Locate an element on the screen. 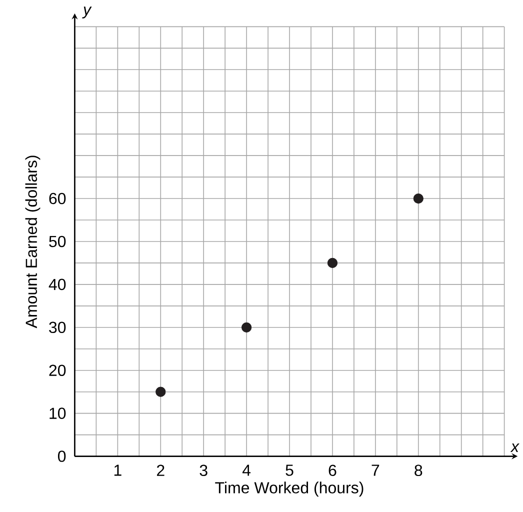  y-tick-label: 0 is located at coordinates (62, 456).